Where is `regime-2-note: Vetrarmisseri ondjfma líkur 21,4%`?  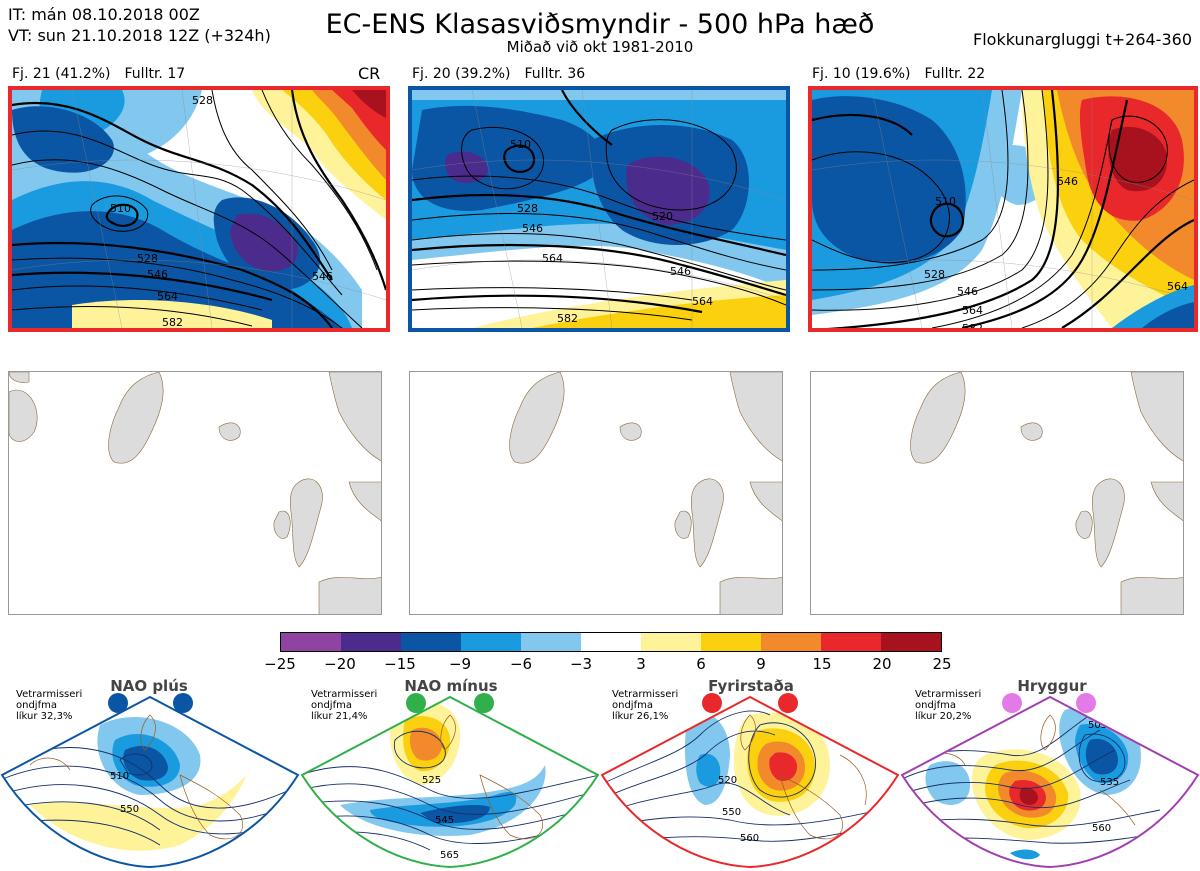
regime-2-note: Vetrarmisseri ondjfma líkur 21,4% is located at coordinates (344, 705).